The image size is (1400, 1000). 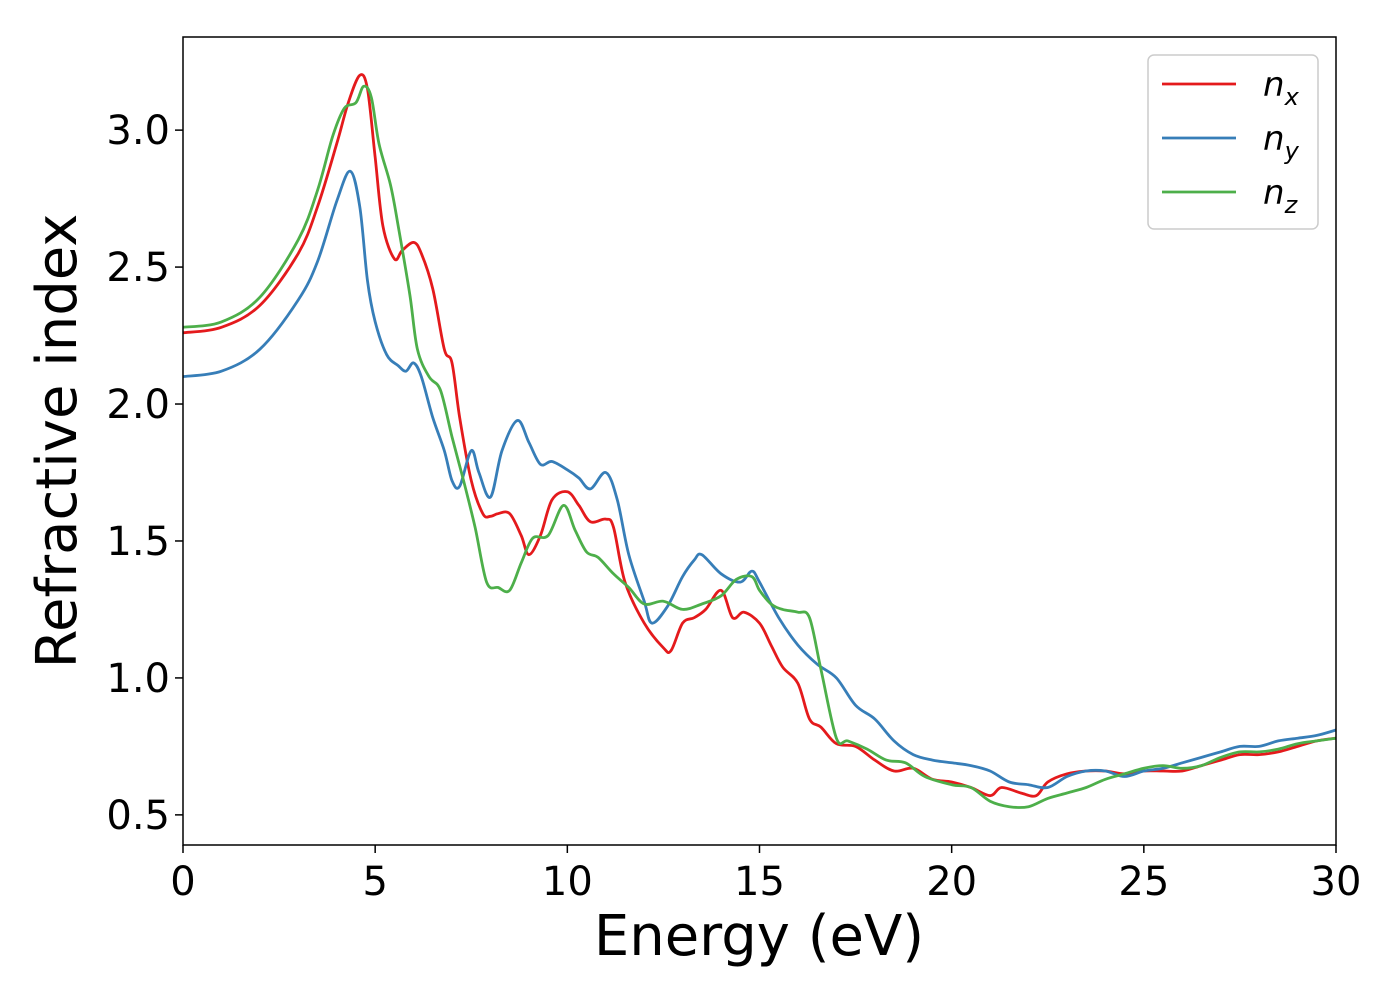 What do you see at coordinates (138, 268) in the screenshot?
I see `y-tick-label: 2.5` at bounding box center [138, 268].